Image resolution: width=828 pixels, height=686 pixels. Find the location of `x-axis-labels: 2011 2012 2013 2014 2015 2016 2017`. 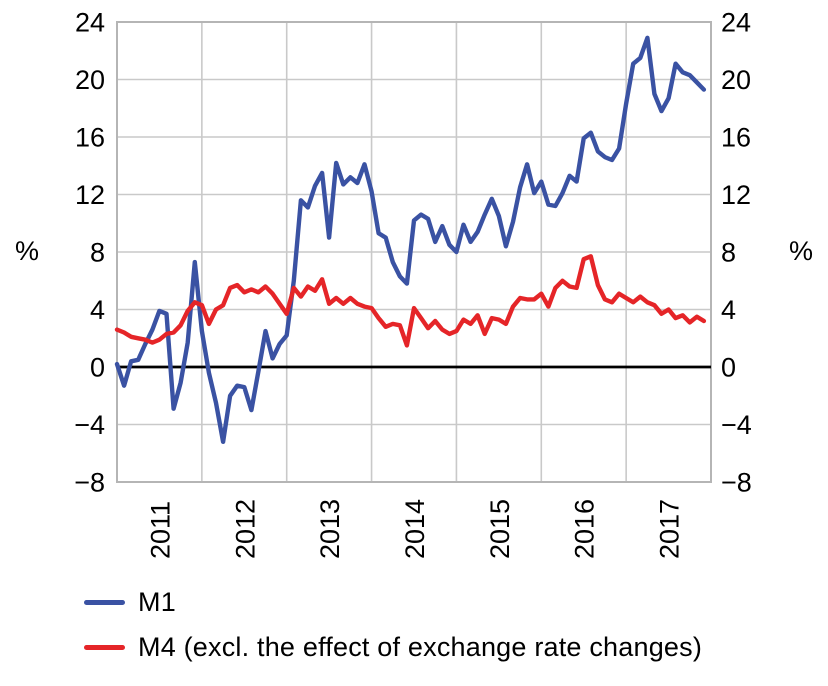

x-axis-labels: 2011 2012 2013 2014 2015 2016 2017 is located at coordinates (414, 529).